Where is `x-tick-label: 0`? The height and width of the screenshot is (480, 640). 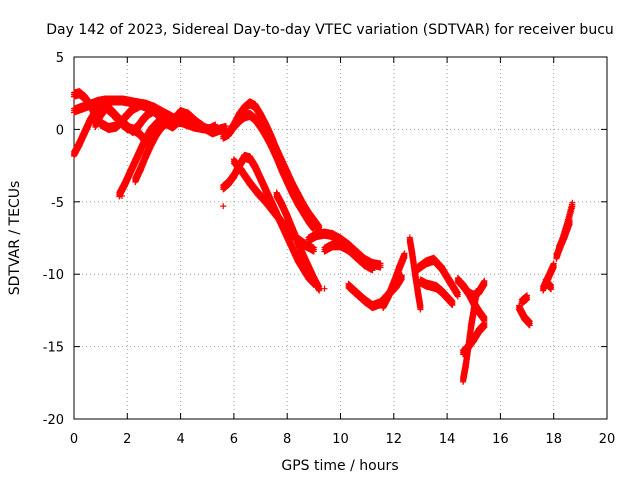 x-tick-label: 0 is located at coordinates (74, 439).